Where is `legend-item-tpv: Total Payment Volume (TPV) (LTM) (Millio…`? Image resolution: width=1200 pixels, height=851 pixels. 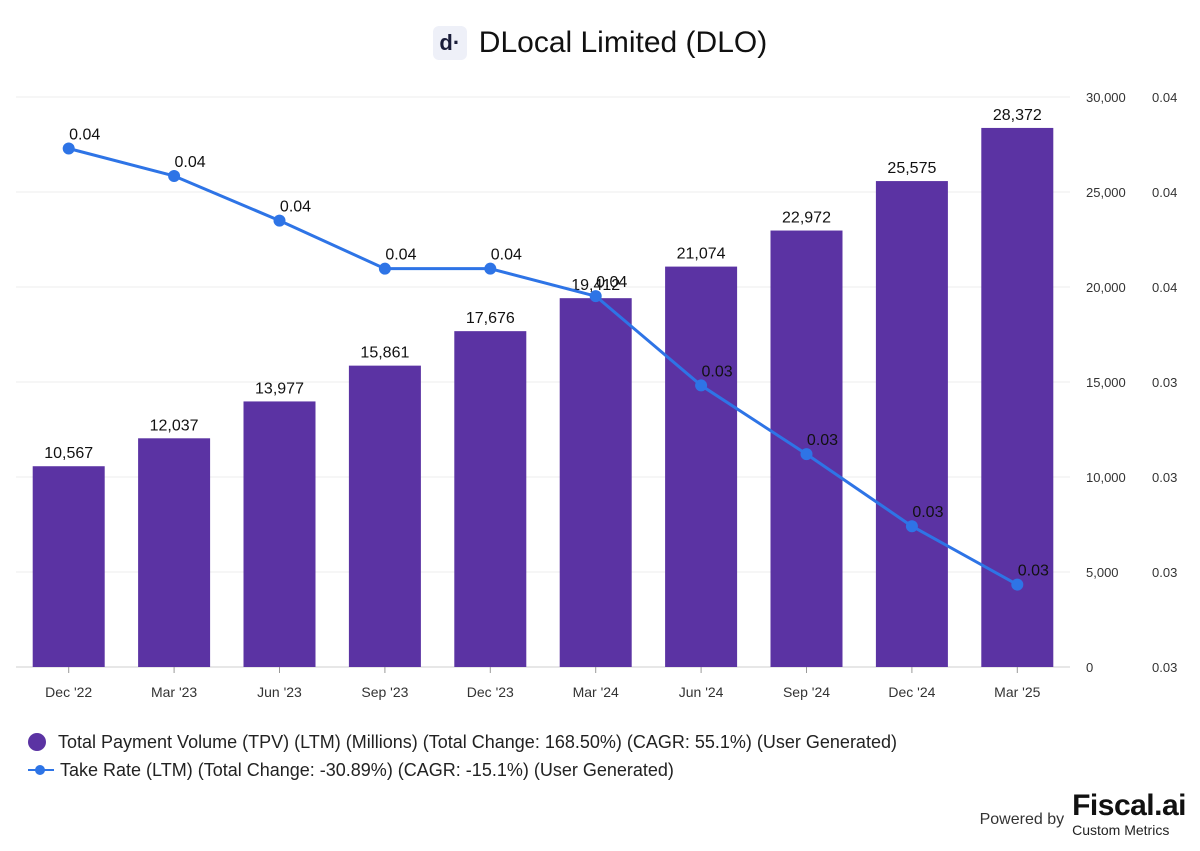 legend-item-tpv: Total Payment Volume (TPV) (LTM) (Millio… is located at coordinates (462, 742).